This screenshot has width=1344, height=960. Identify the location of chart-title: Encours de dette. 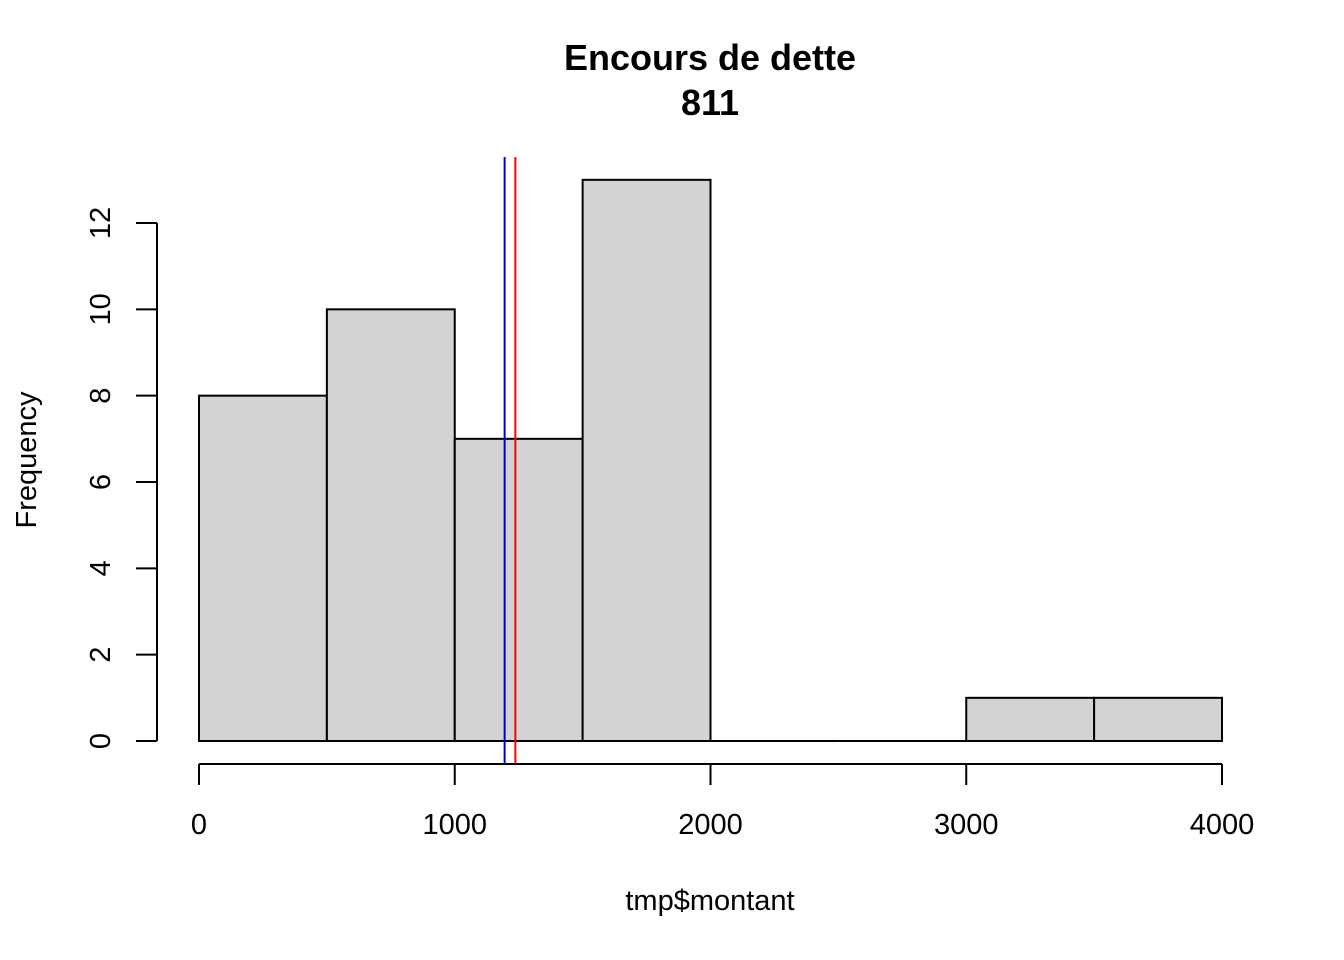
(710, 57).